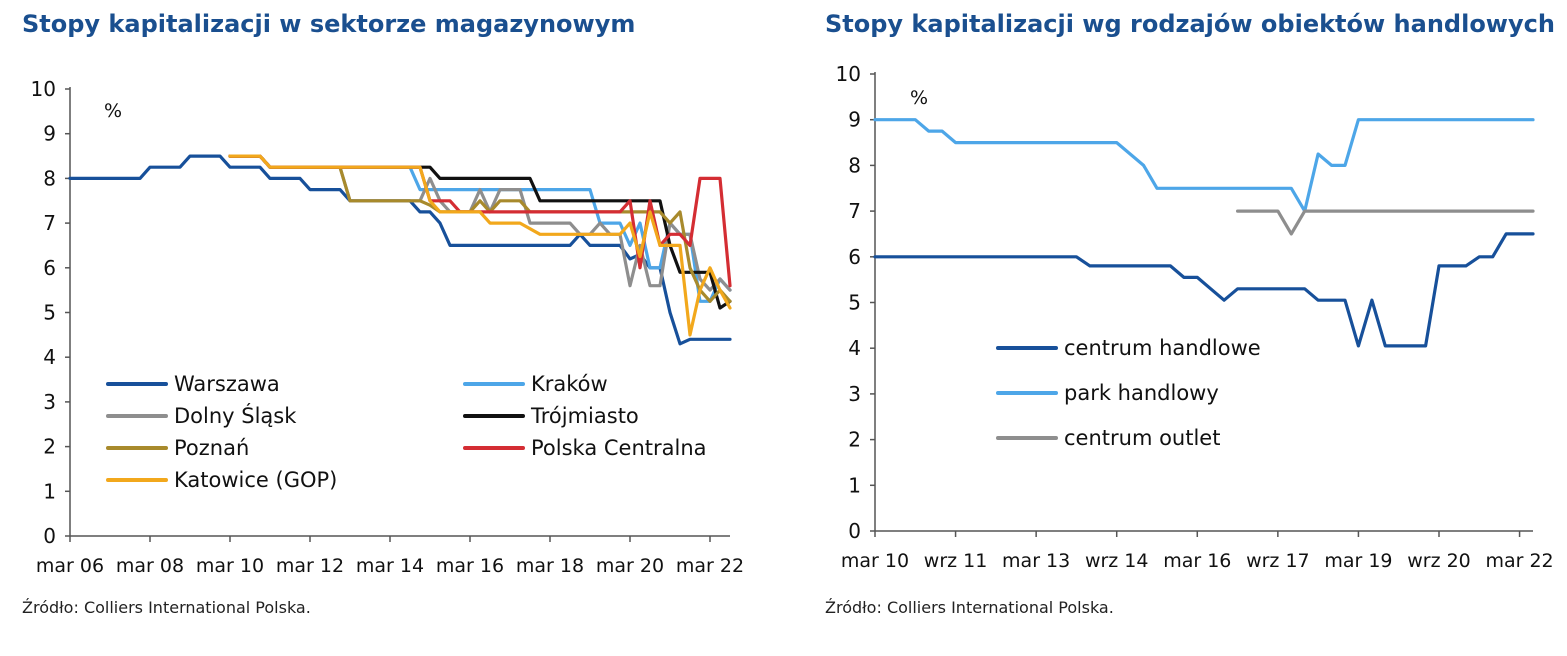  What do you see at coordinates (235, 415) in the screenshot?
I see `legend-label: Dolny Śląsk` at bounding box center [235, 415].